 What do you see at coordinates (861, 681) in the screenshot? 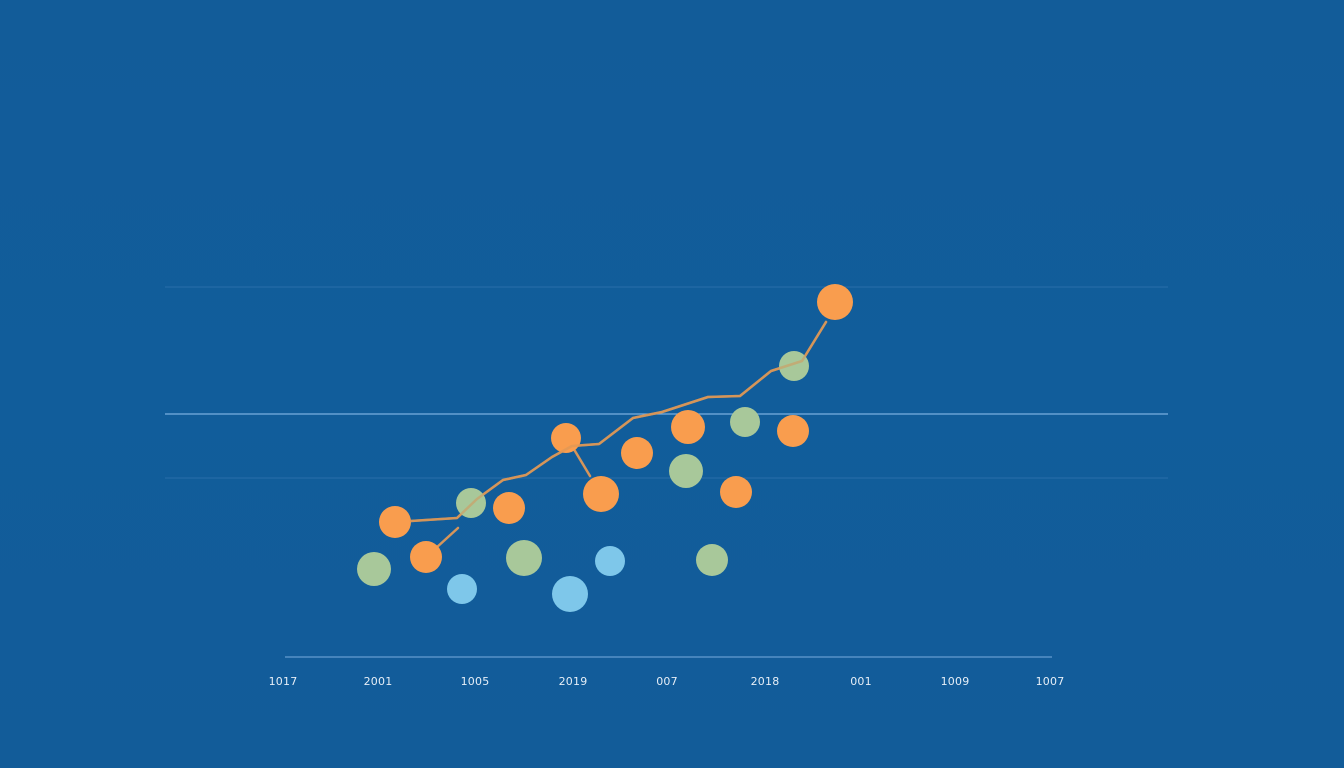
I see `x-tick-label: 001` at bounding box center [861, 681].